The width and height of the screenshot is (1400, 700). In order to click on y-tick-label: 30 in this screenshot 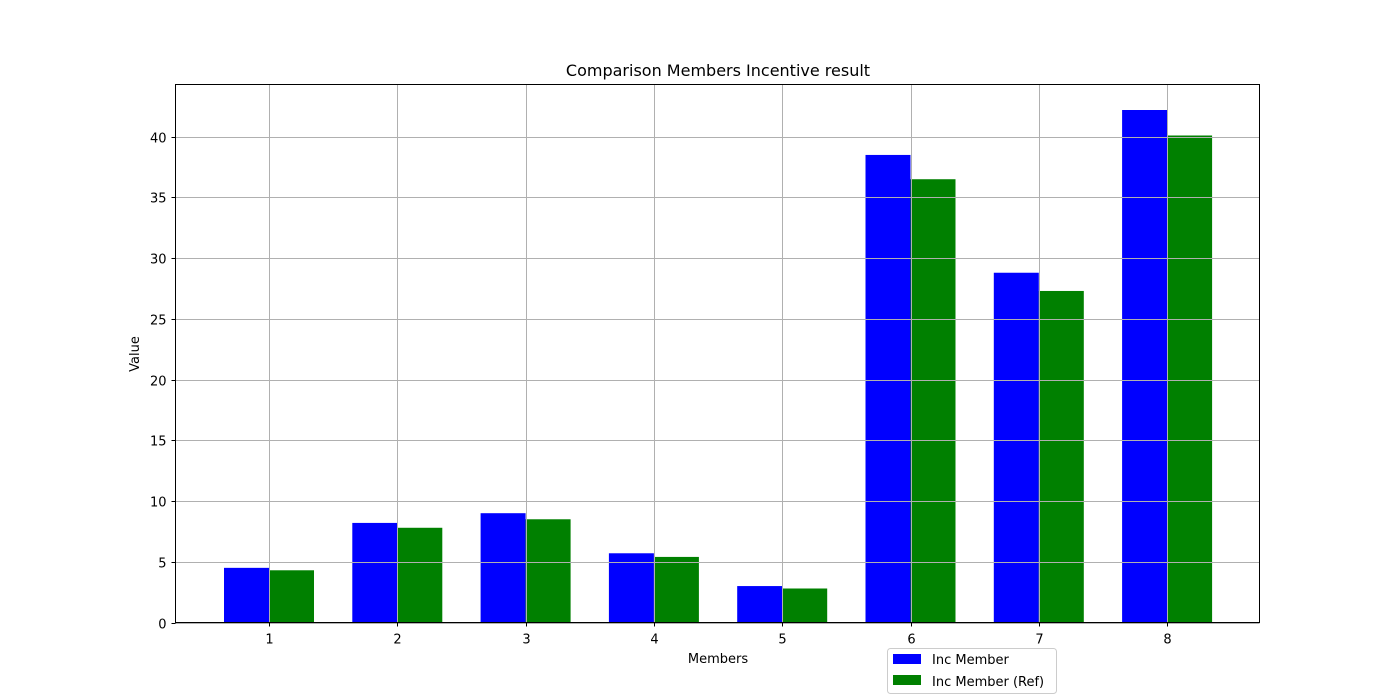, I will do `click(158, 260)`.